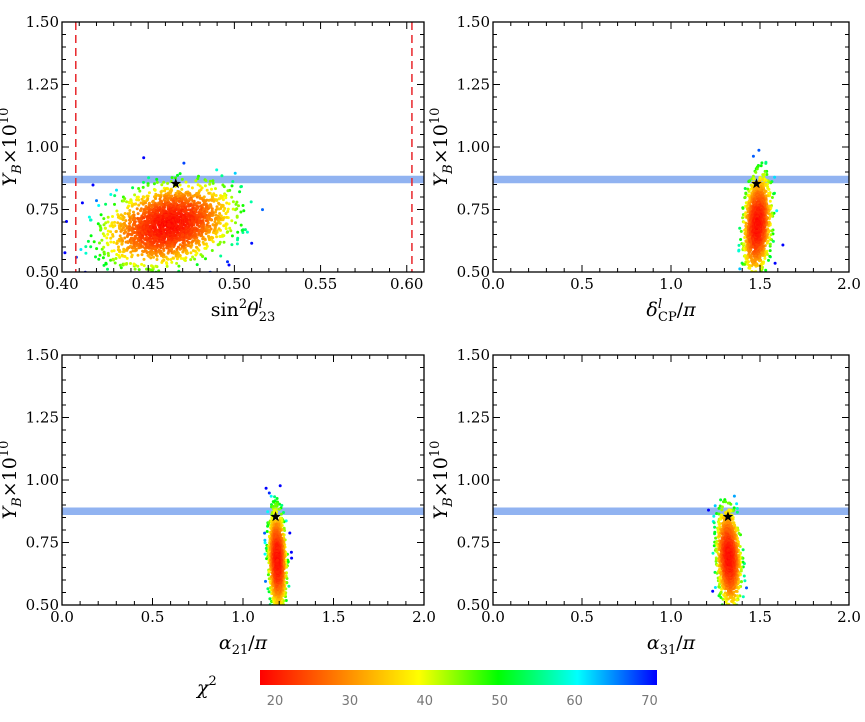 The width and height of the screenshot is (865, 722). What do you see at coordinates (147, 284) in the screenshot?
I see `x-tick-label: 0.45` at bounding box center [147, 284].